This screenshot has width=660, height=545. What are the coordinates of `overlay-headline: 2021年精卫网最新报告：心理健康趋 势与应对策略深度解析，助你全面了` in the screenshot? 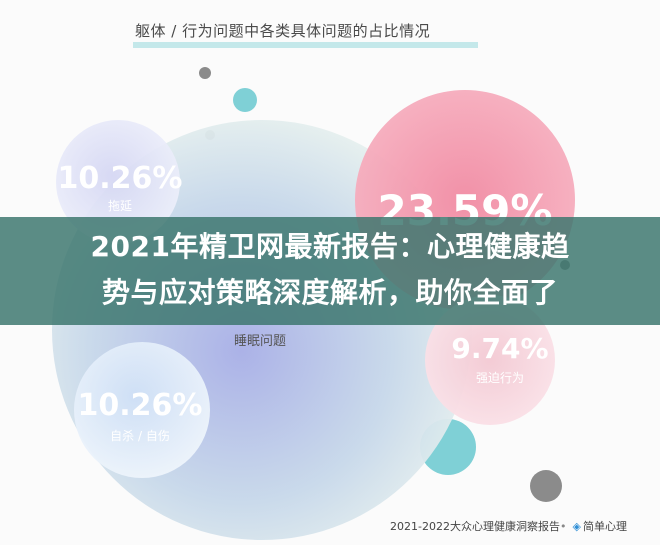 It's located at (330, 269).